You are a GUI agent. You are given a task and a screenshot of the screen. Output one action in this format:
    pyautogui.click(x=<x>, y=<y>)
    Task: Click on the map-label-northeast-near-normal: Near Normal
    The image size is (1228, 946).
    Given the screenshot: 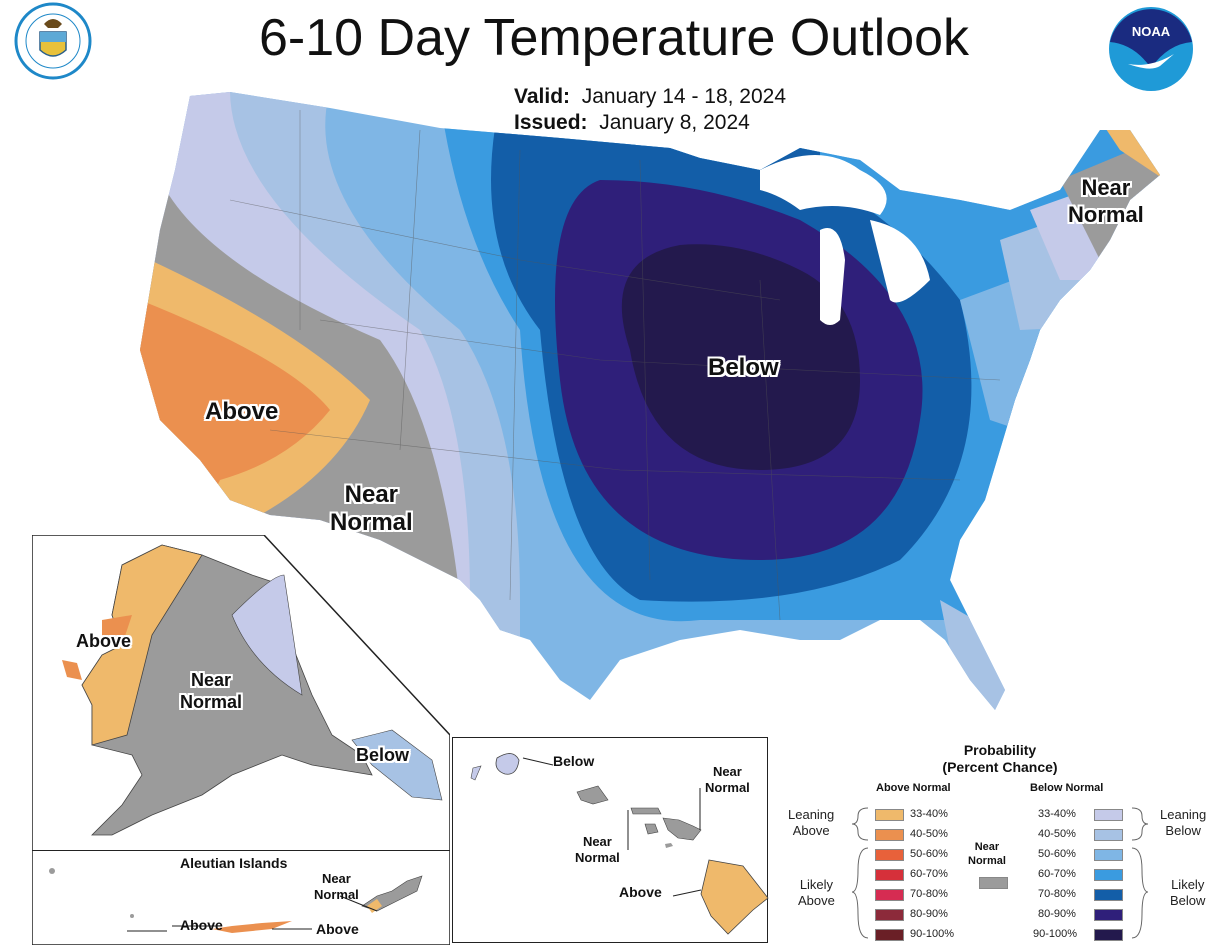 What is the action you would take?
    pyautogui.click(x=1106, y=201)
    